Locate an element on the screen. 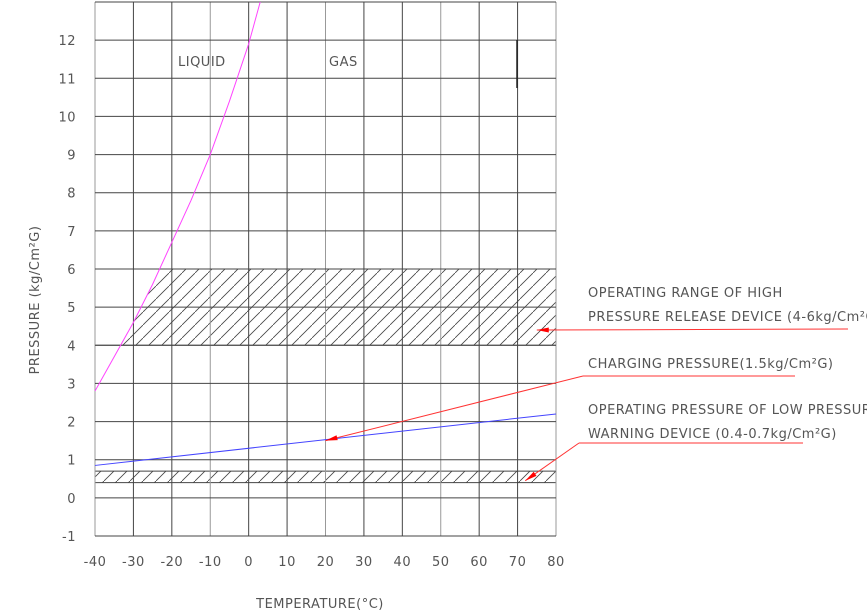 The image size is (867, 615). y-tick-label: 2 is located at coordinates (71, 423).